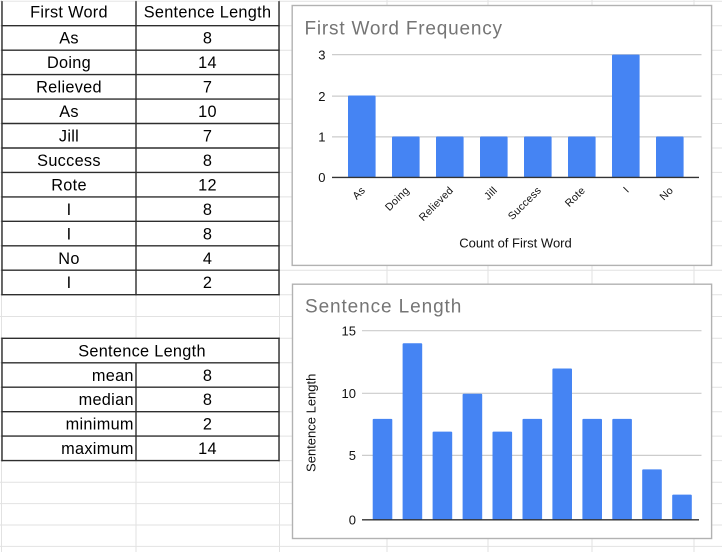 The width and height of the screenshot is (722, 552). I want to click on svg-text: Success, so click(69, 161).